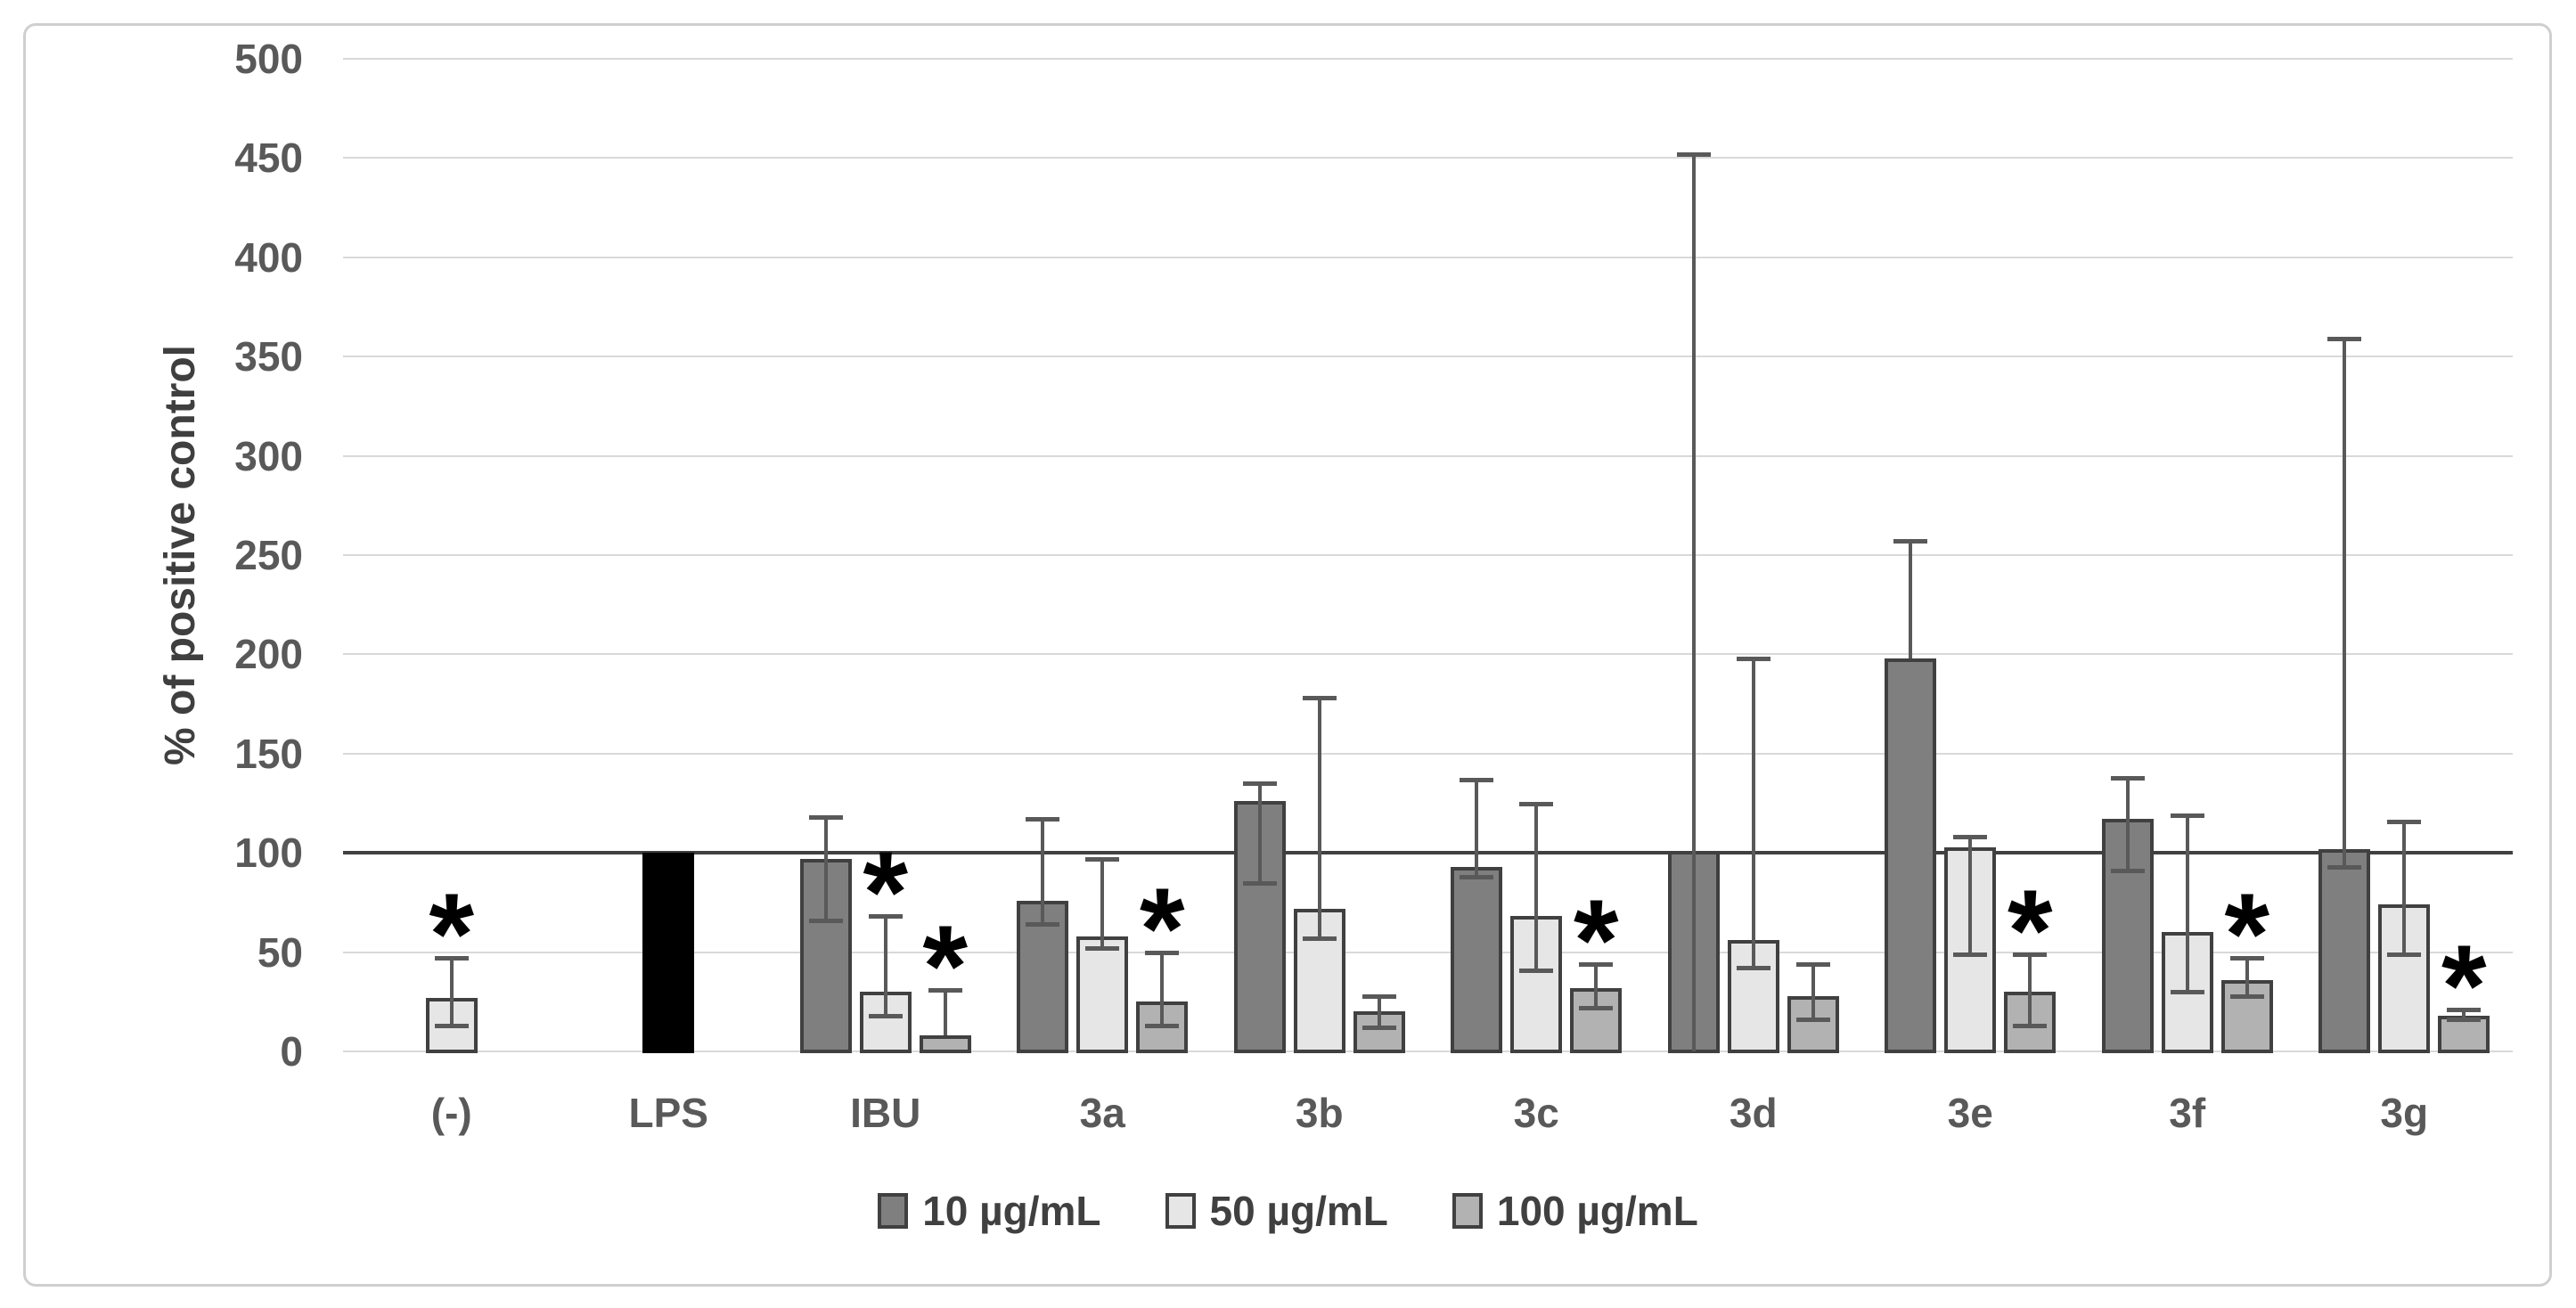  What do you see at coordinates (268, 59) in the screenshot?
I see `y-axis-tick-label: 500` at bounding box center [268, 59].